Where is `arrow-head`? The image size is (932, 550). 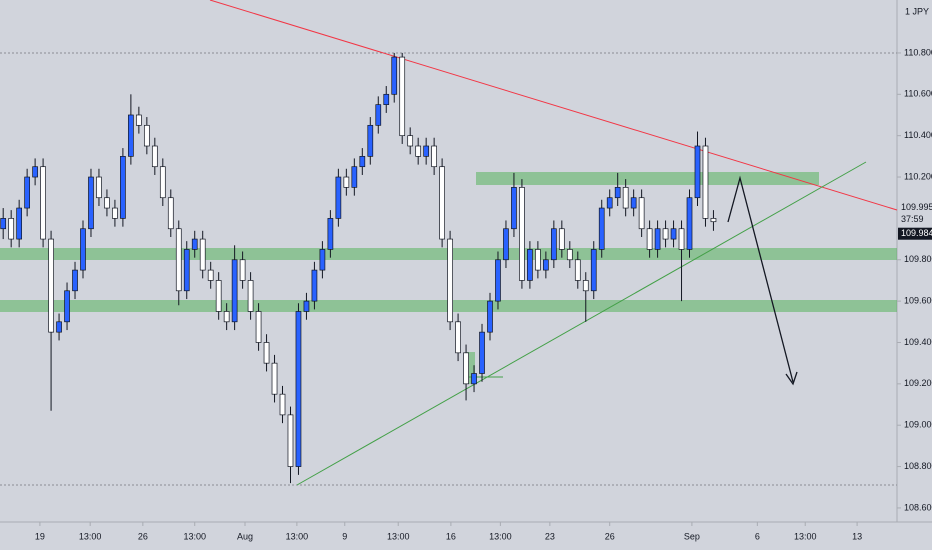
arrow-head is located at coordinates (791, 378).